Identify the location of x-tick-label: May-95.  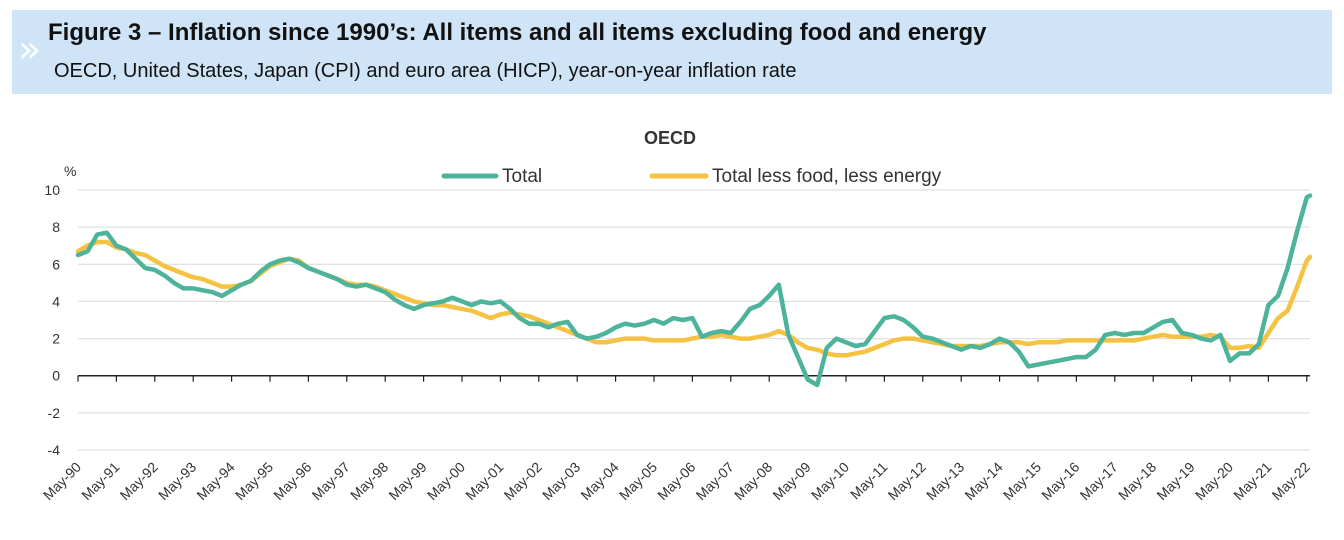
(254, 481).